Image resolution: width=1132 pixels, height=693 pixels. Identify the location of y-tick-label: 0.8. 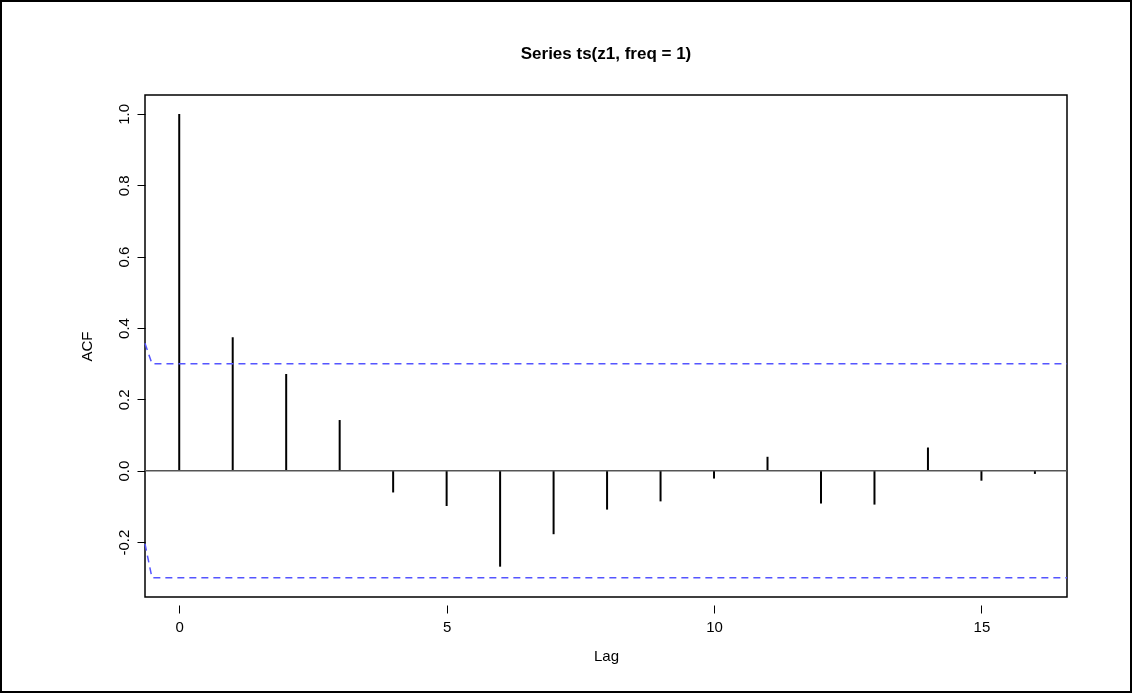
(123, 186).